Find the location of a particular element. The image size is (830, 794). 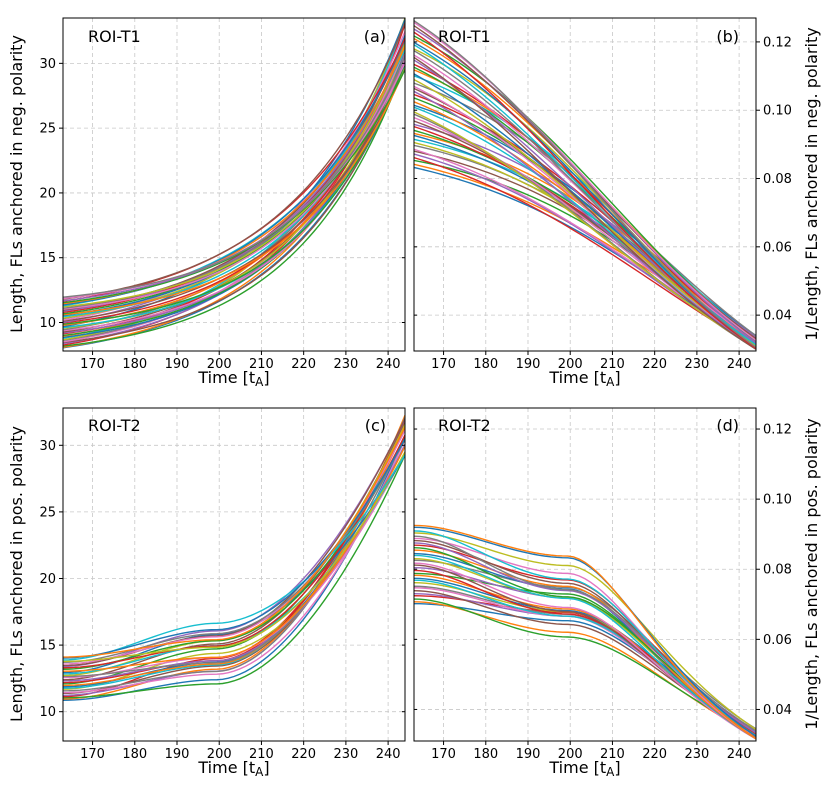

panel-b-xtick-label-190: 190 is located at coordinates (528, 364).